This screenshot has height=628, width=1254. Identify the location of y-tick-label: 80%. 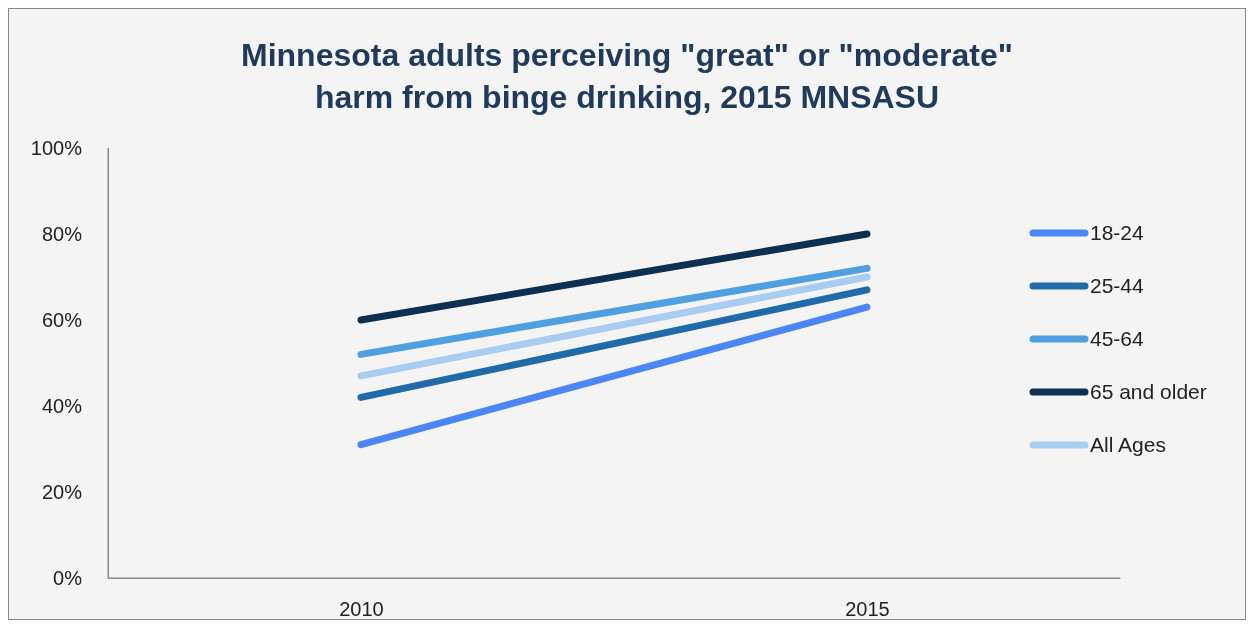
(62, 233).